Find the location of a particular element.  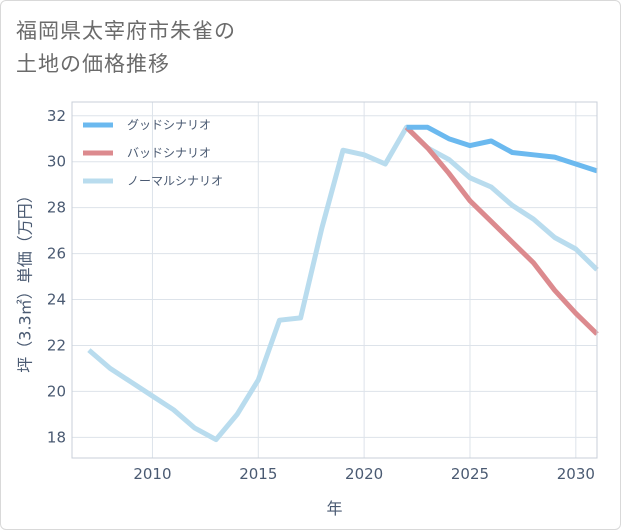

x-tick-label: 2010 is located at coordinates (152, 474).